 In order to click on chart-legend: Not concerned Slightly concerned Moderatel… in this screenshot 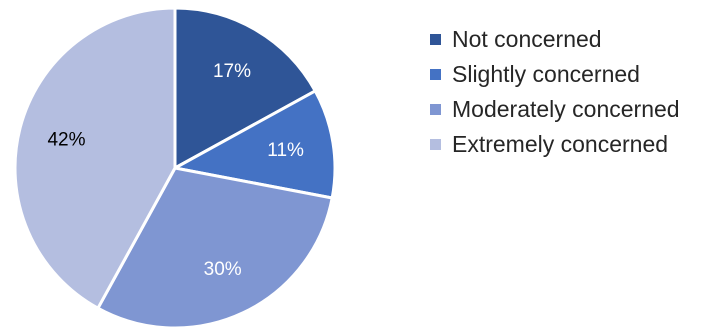, I will do `click(555, 92)`.